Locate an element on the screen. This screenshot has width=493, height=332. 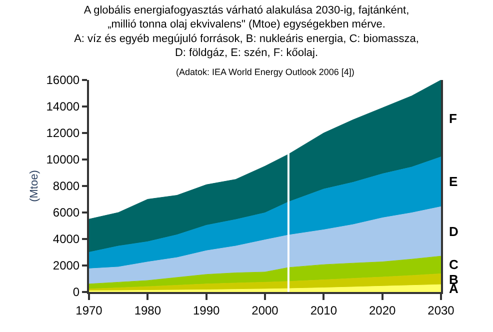
series-label: D is located at coordinates (453, 231).